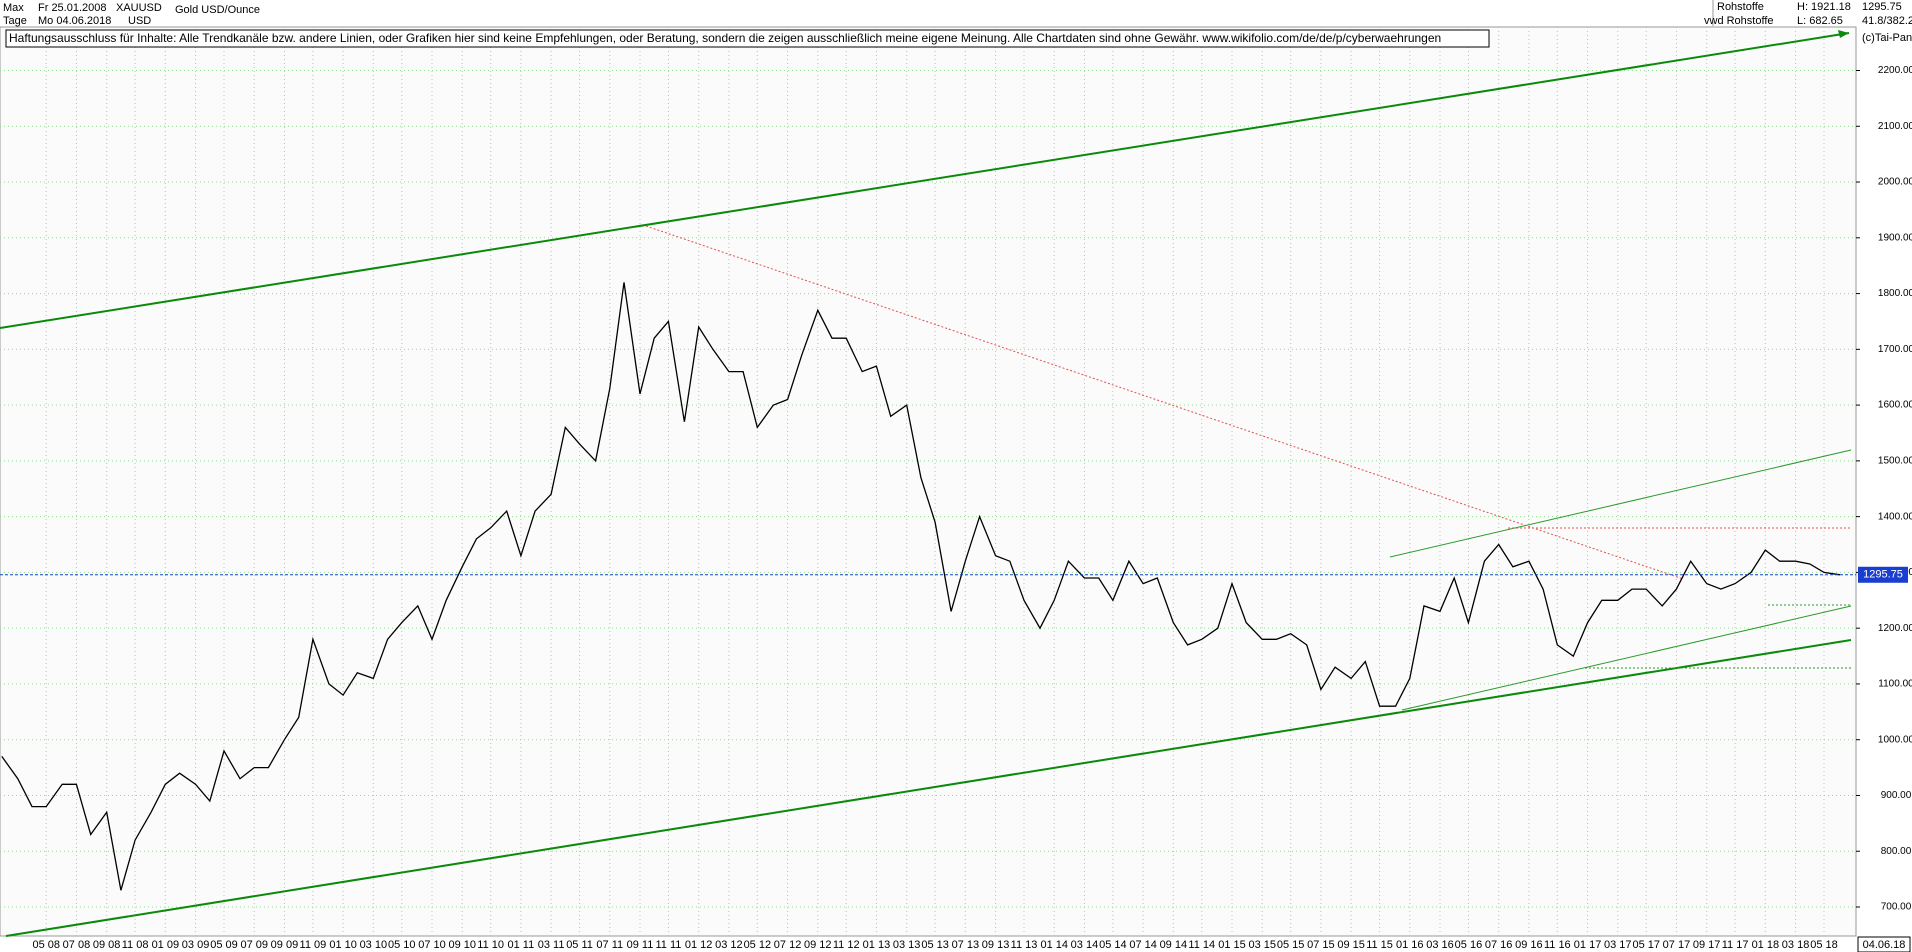 This screenshot has height=952, width=1912. What do you see at coordinates (1895, 405) in the screenshot?
I see `y-tick-label: 1600.00` at bounding box center [1895, 405].